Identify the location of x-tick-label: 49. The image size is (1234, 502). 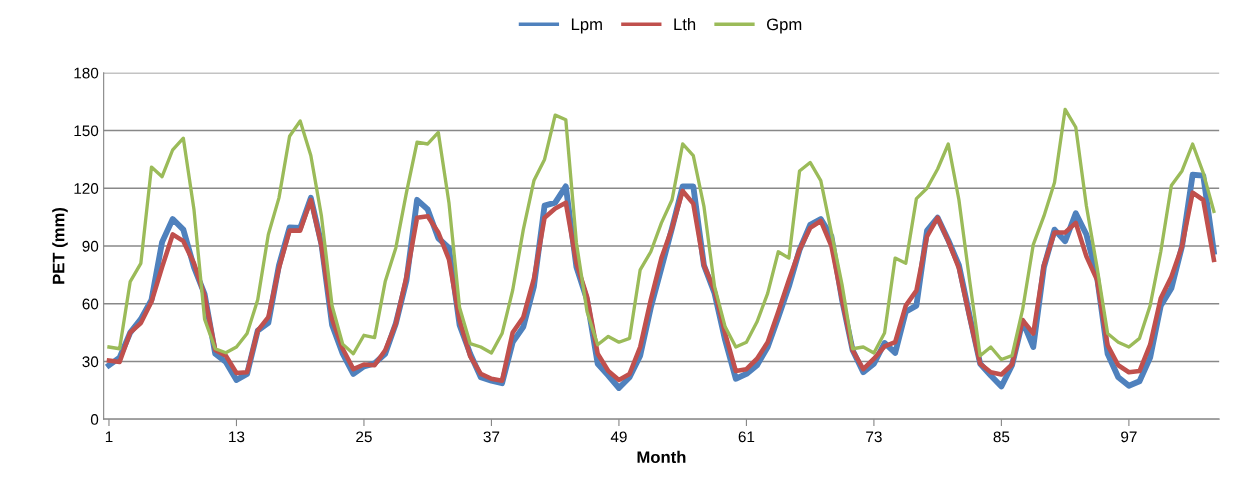
(618, 437).